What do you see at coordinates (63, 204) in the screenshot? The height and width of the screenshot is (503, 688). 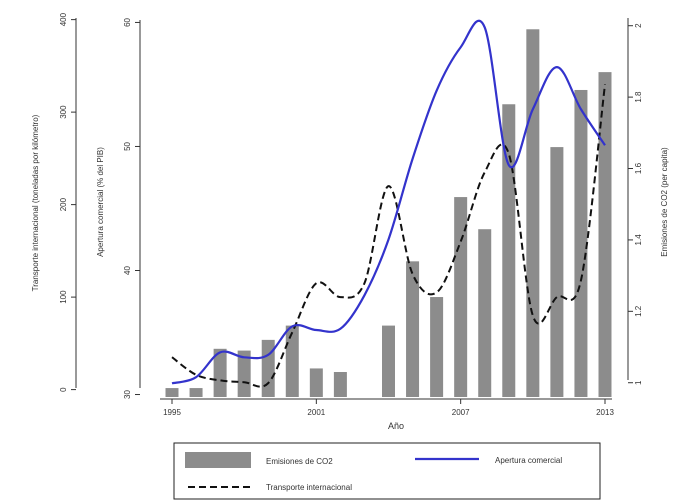 I see `left-outer-tick-label: 200` at bounding box center [63, 204].